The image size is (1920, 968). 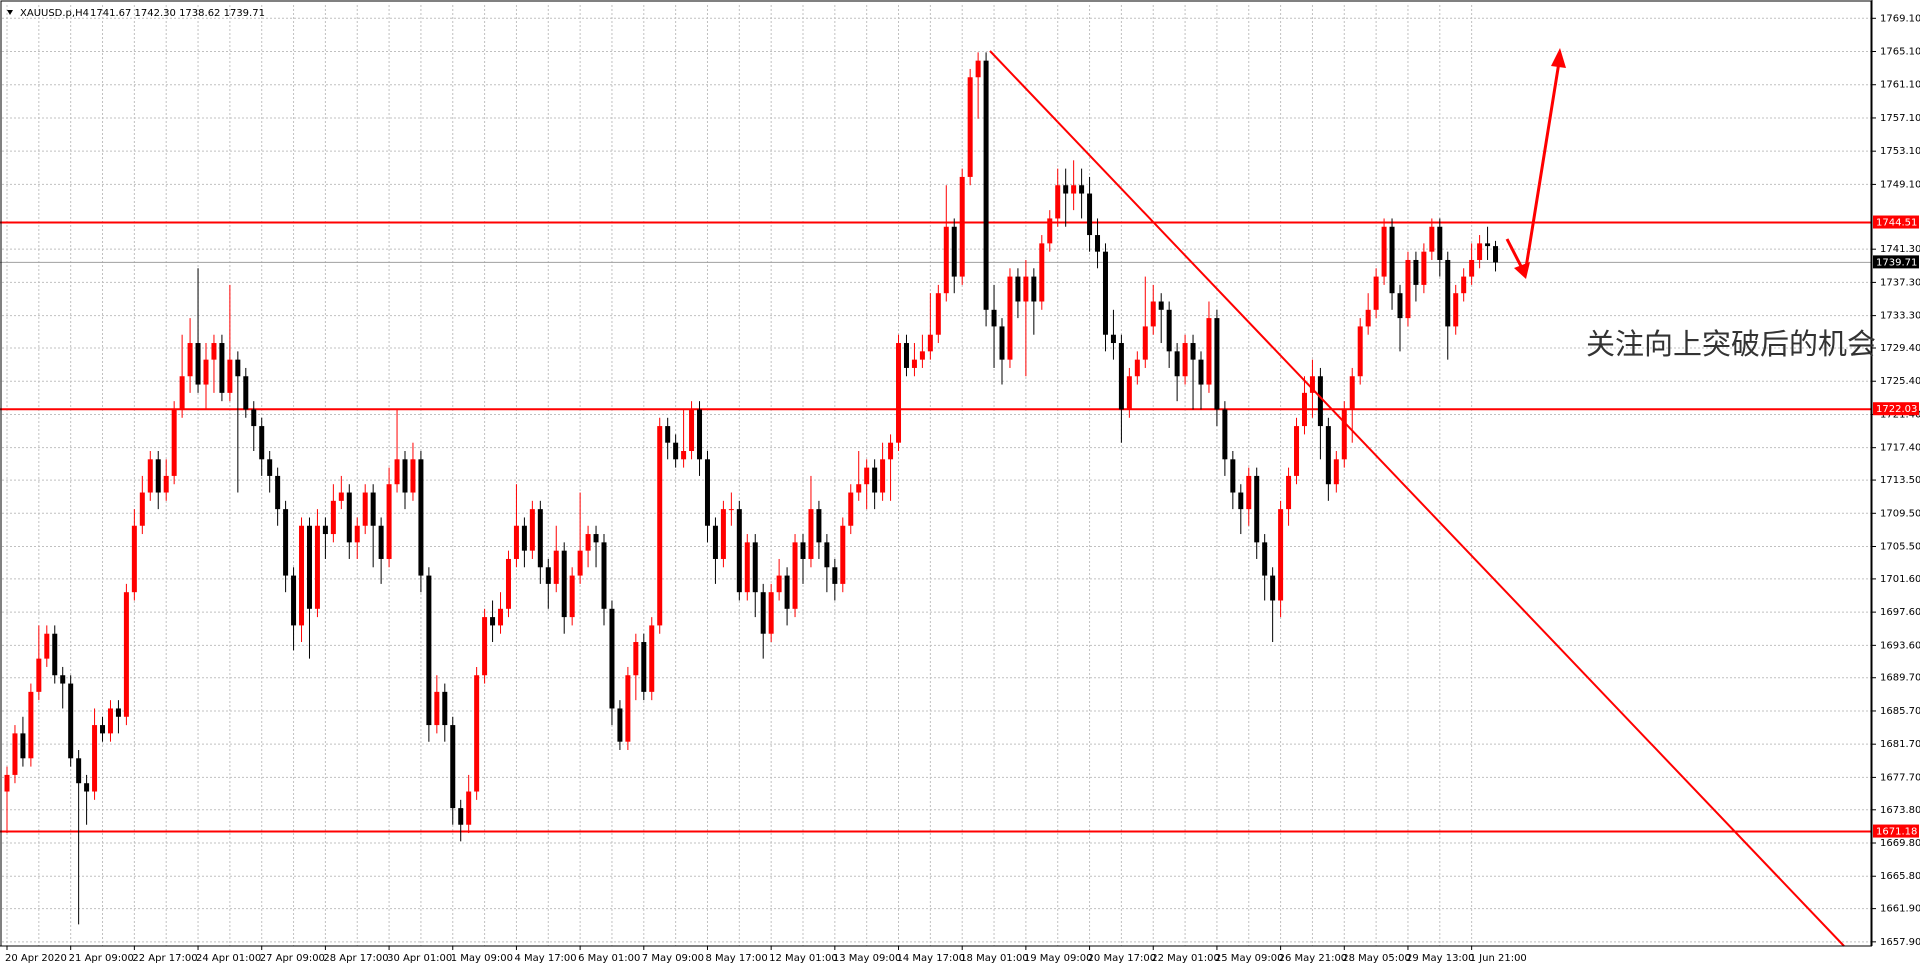 What do you see at coordinates (1558, 58) in the screenshot?
I see `arrow-head` at bounding box center [1558, 58].